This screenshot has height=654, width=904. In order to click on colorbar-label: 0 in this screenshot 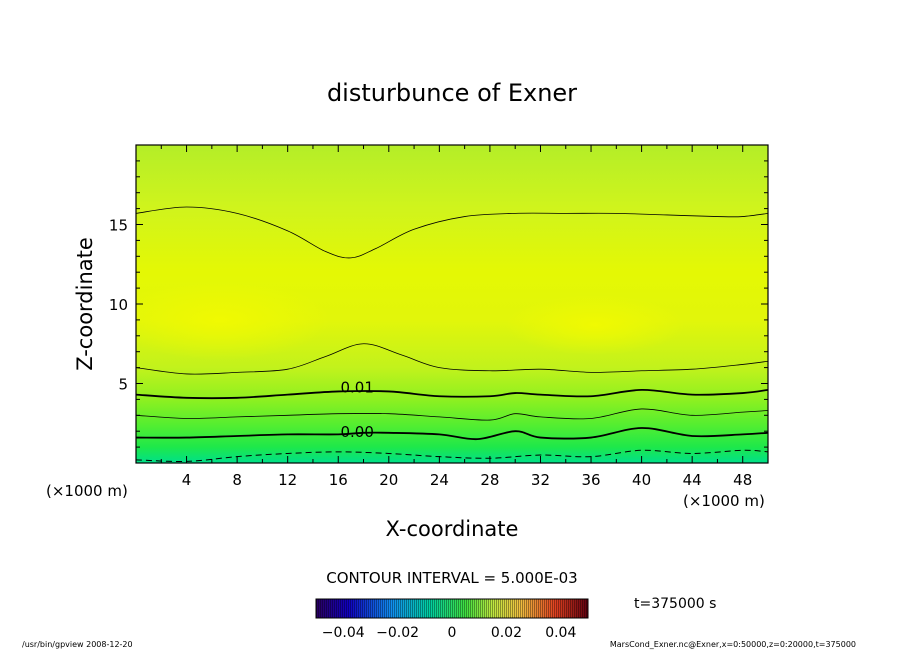, I will do `click(452, 633)`.